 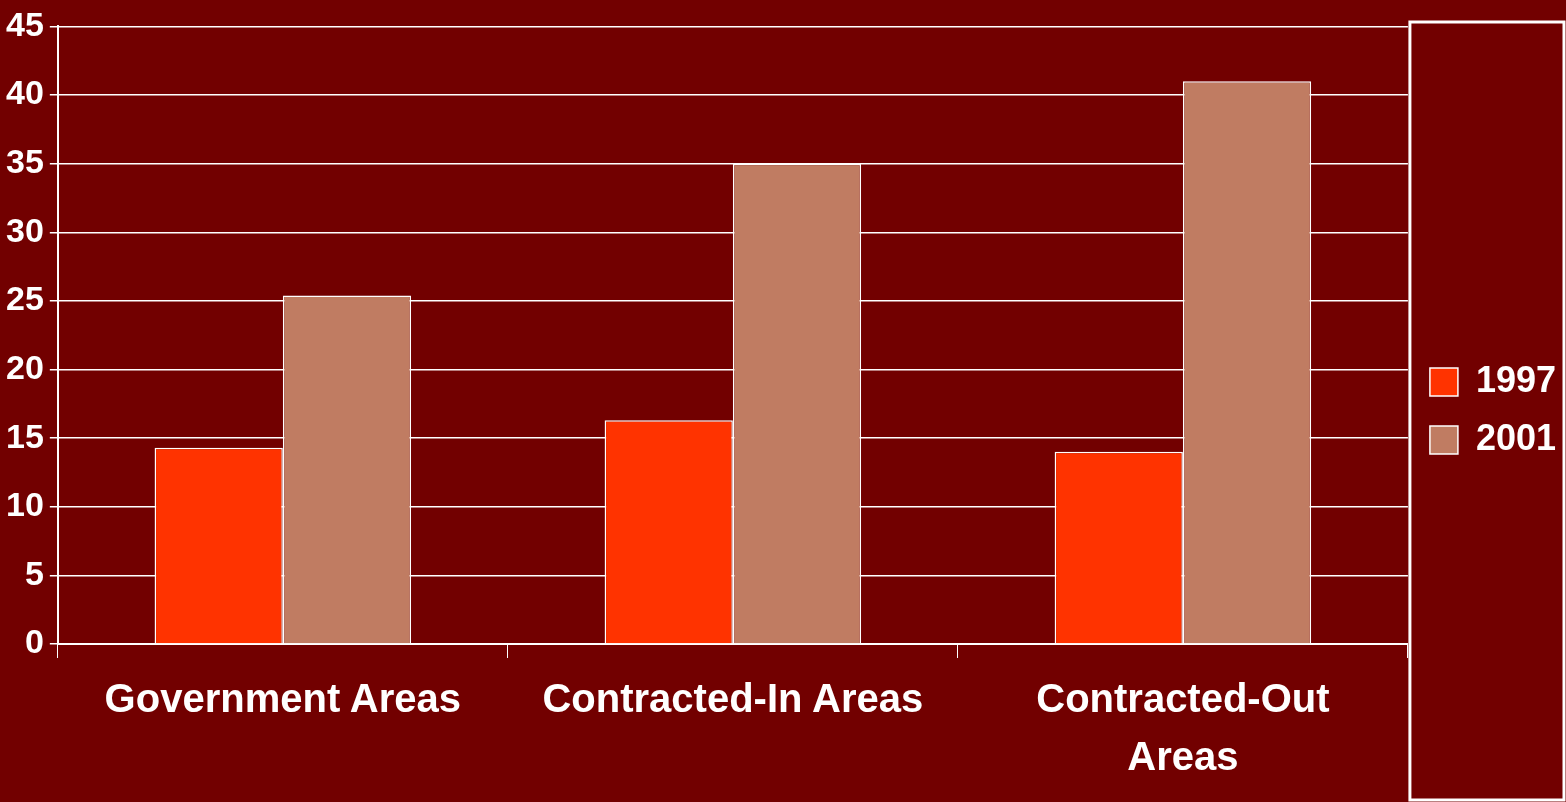 I want to click on y-tick-label: 10, so click(x=24, y=504).